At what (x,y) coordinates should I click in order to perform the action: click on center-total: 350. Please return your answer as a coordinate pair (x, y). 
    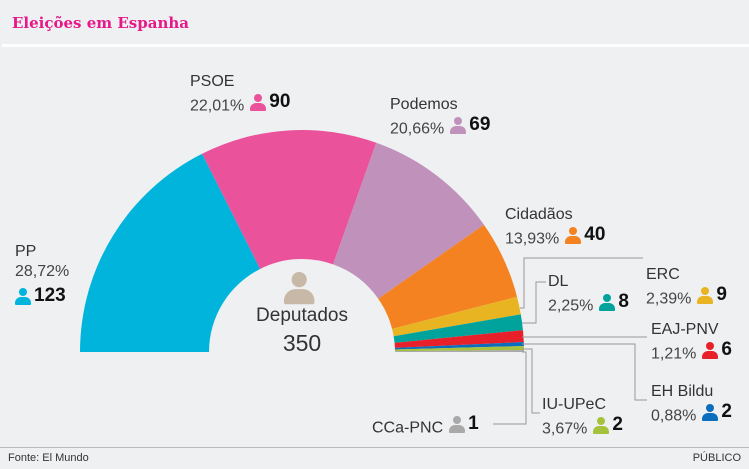
    Looking at the image, I should click on (302, 343).